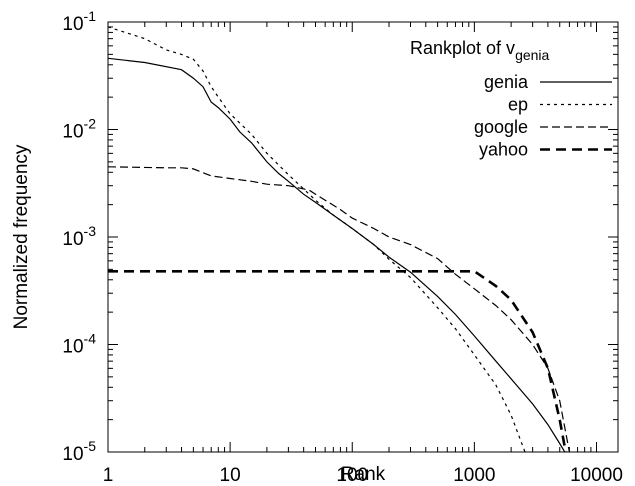 This screenshot has height=486, width=635. I want to click on y-tick-label: 10⁻³, so click(79, 236).